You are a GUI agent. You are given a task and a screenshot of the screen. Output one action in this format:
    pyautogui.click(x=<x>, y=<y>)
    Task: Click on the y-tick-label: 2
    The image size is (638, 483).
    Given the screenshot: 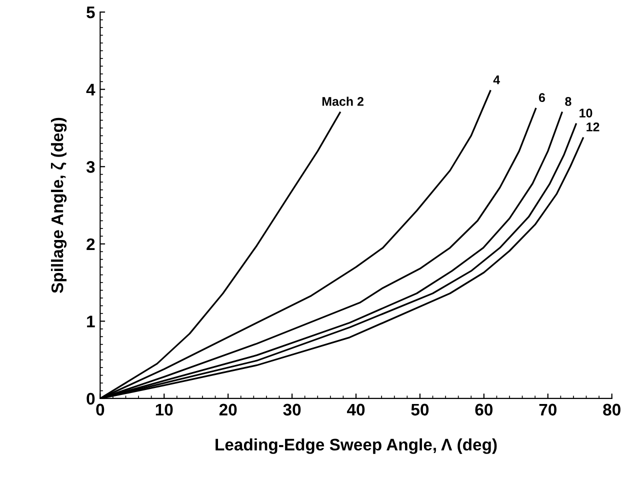 What is the action you would take?
    pyautogui.click(x=90, y=244)
    